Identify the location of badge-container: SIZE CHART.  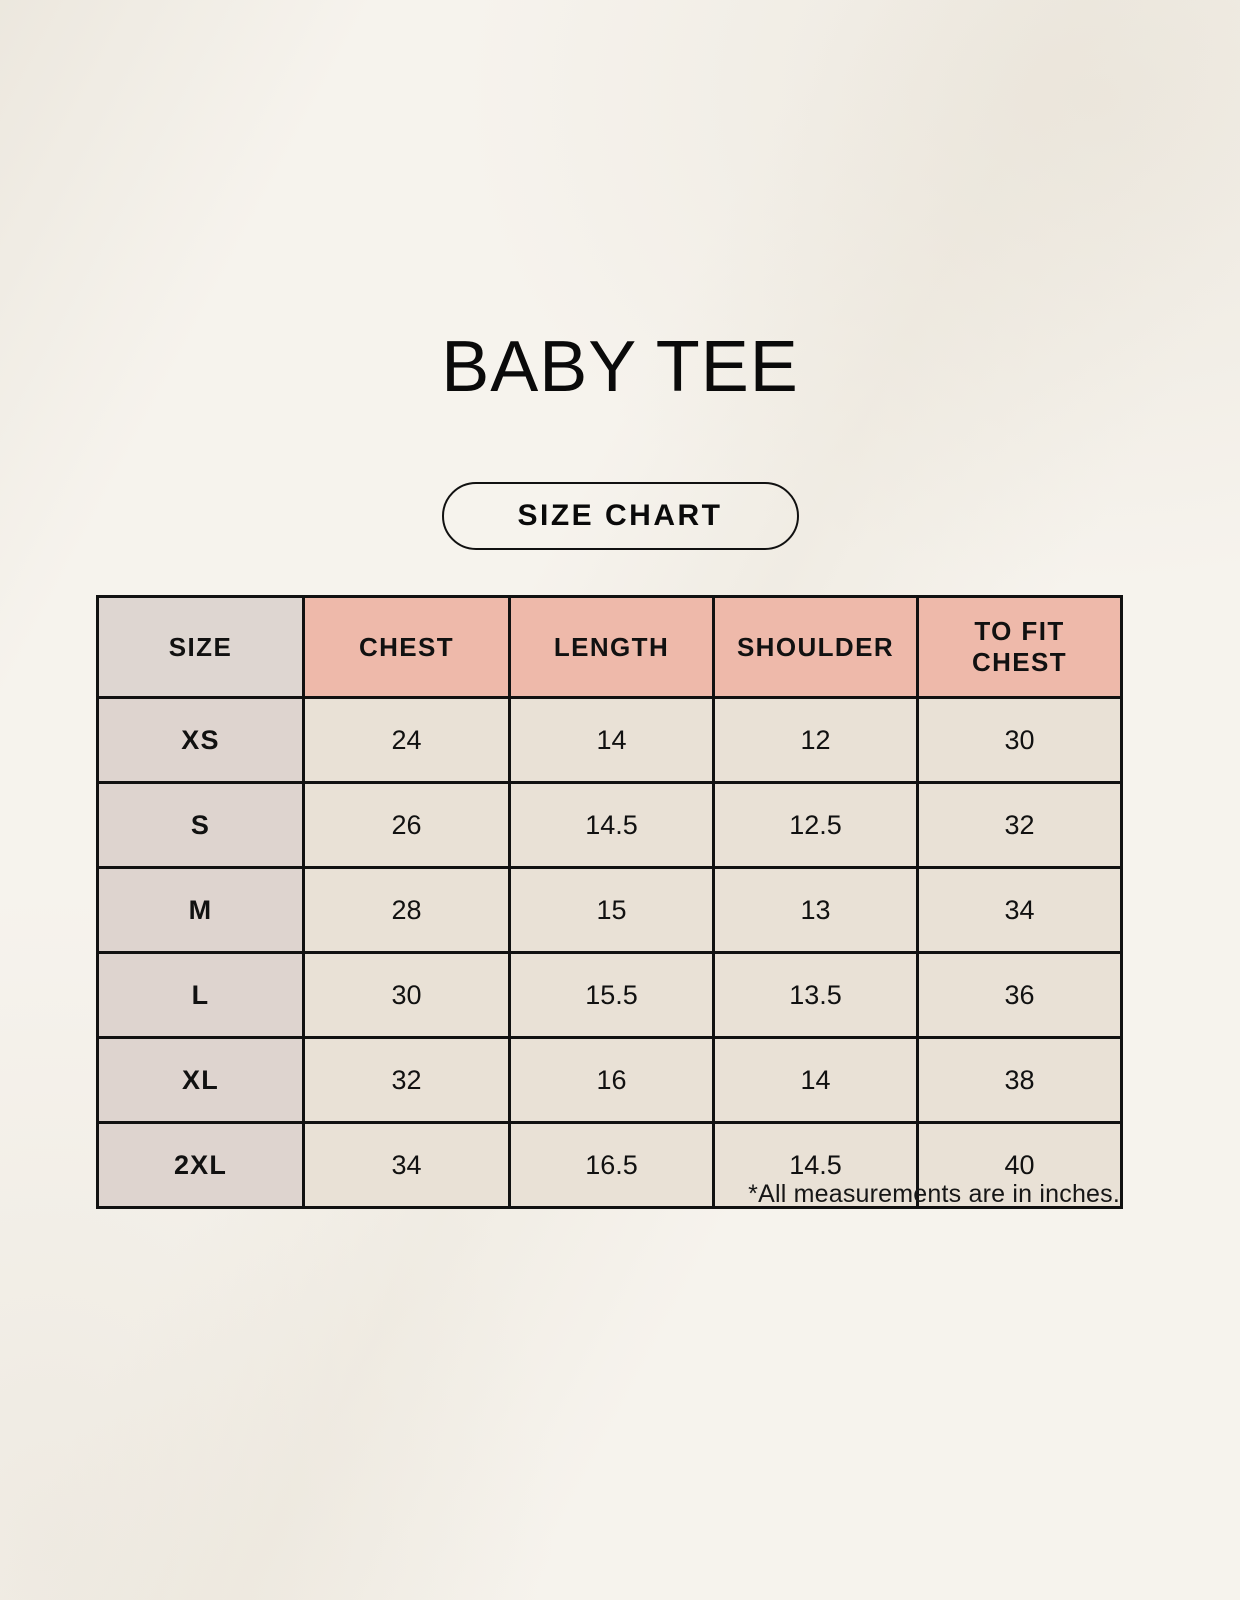
(620, 516).